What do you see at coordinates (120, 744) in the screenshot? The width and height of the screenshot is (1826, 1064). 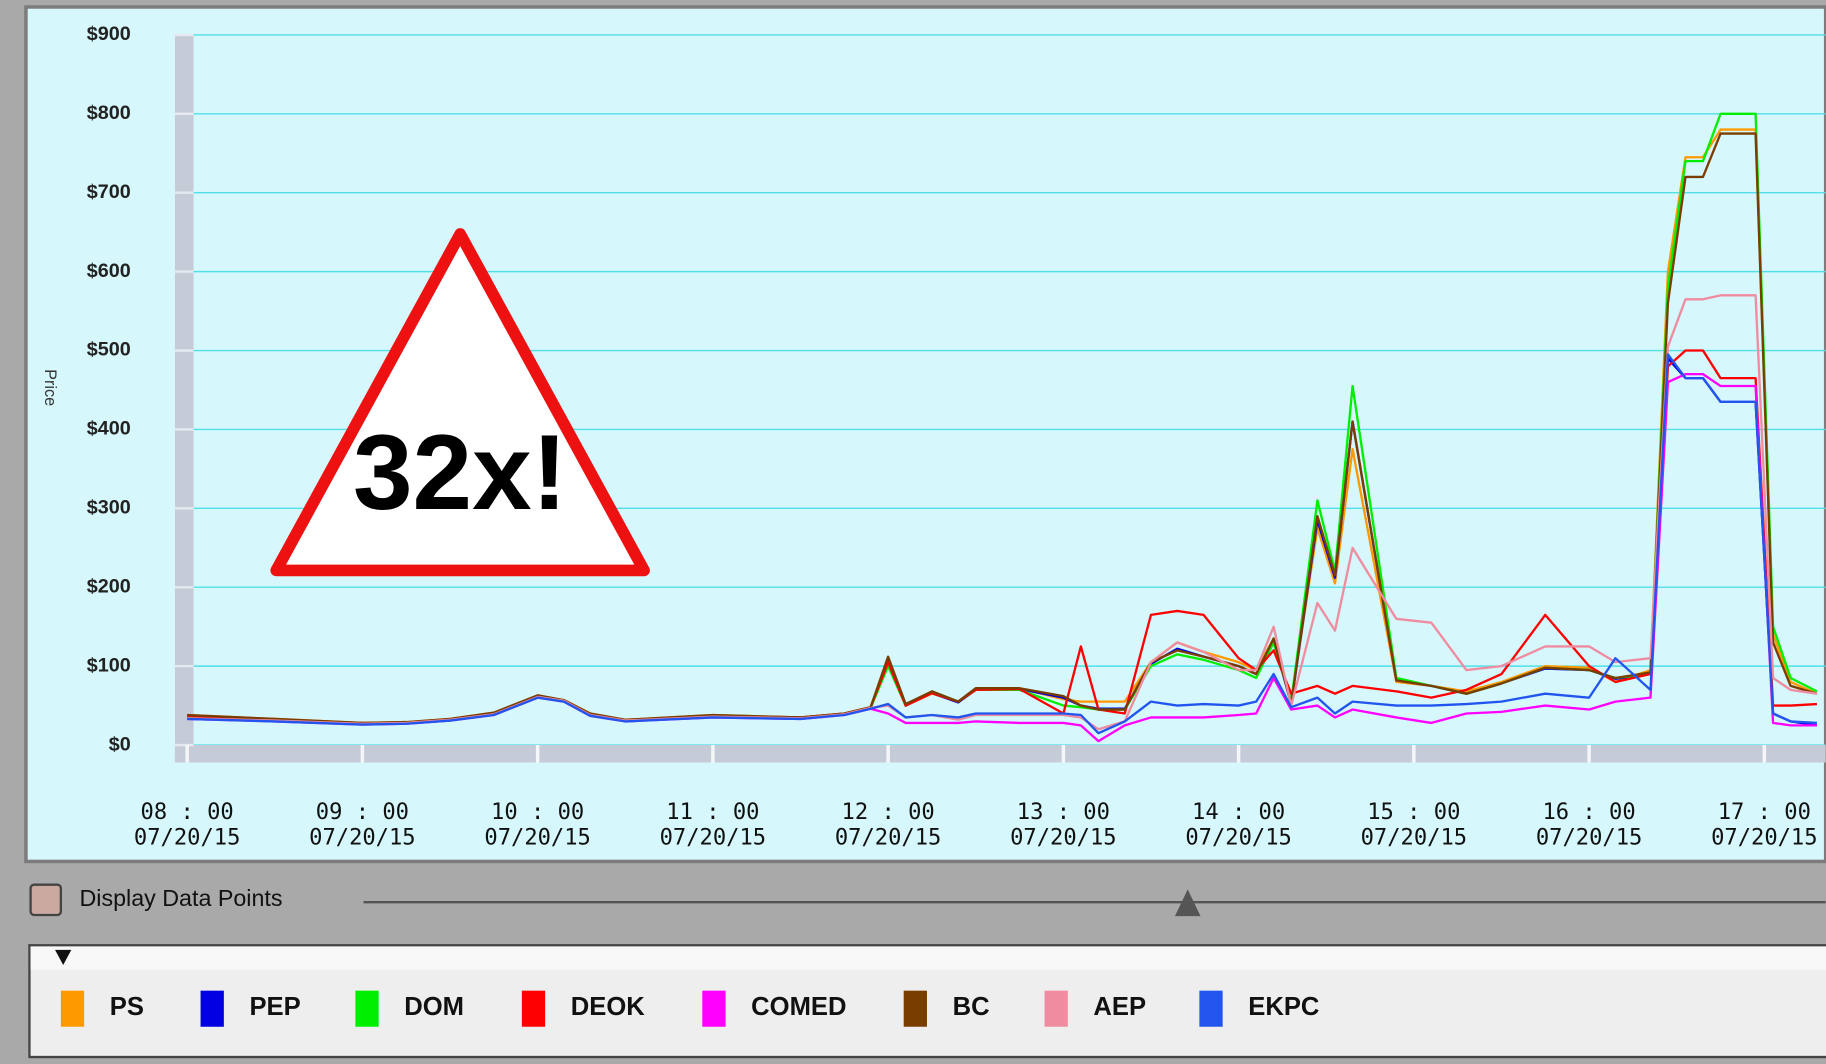 I see `y-tick-label: $0` at bounding box center [120, 744].